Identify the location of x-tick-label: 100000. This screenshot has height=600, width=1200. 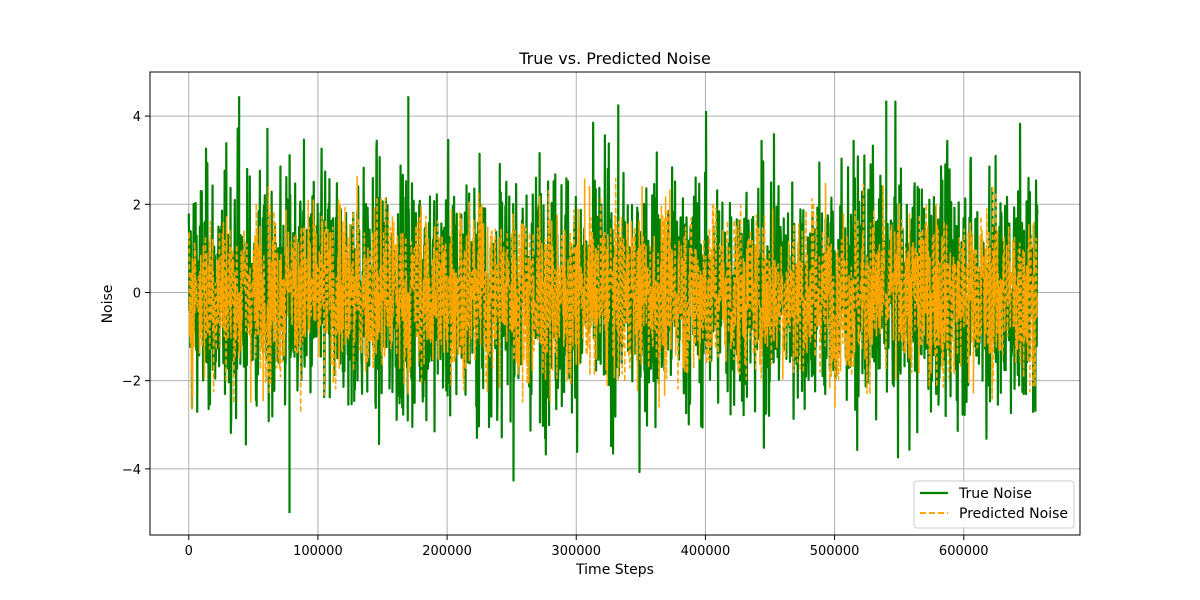
(318, 551).